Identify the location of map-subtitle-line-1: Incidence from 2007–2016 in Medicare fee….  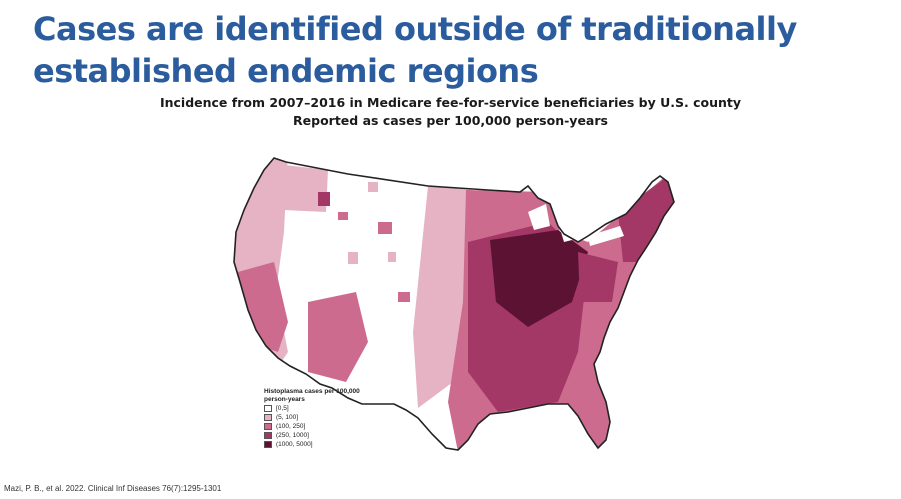
(450, 102).